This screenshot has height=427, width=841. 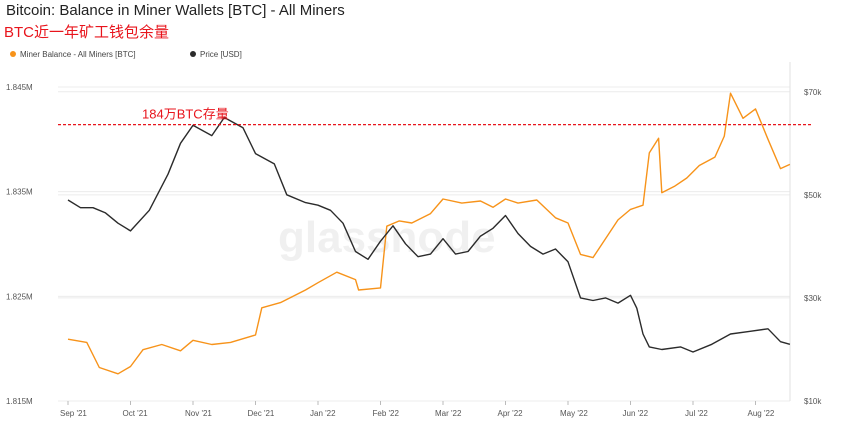 I want to click on x-tick-label: Nov '21, so click(x=198, y=413).